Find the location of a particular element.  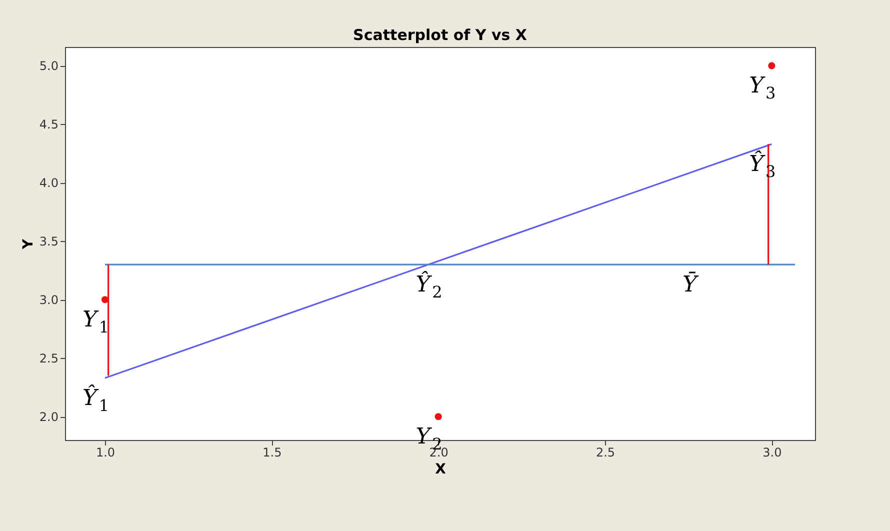

y-axis-title: Y is located at coordinates (28, 244).